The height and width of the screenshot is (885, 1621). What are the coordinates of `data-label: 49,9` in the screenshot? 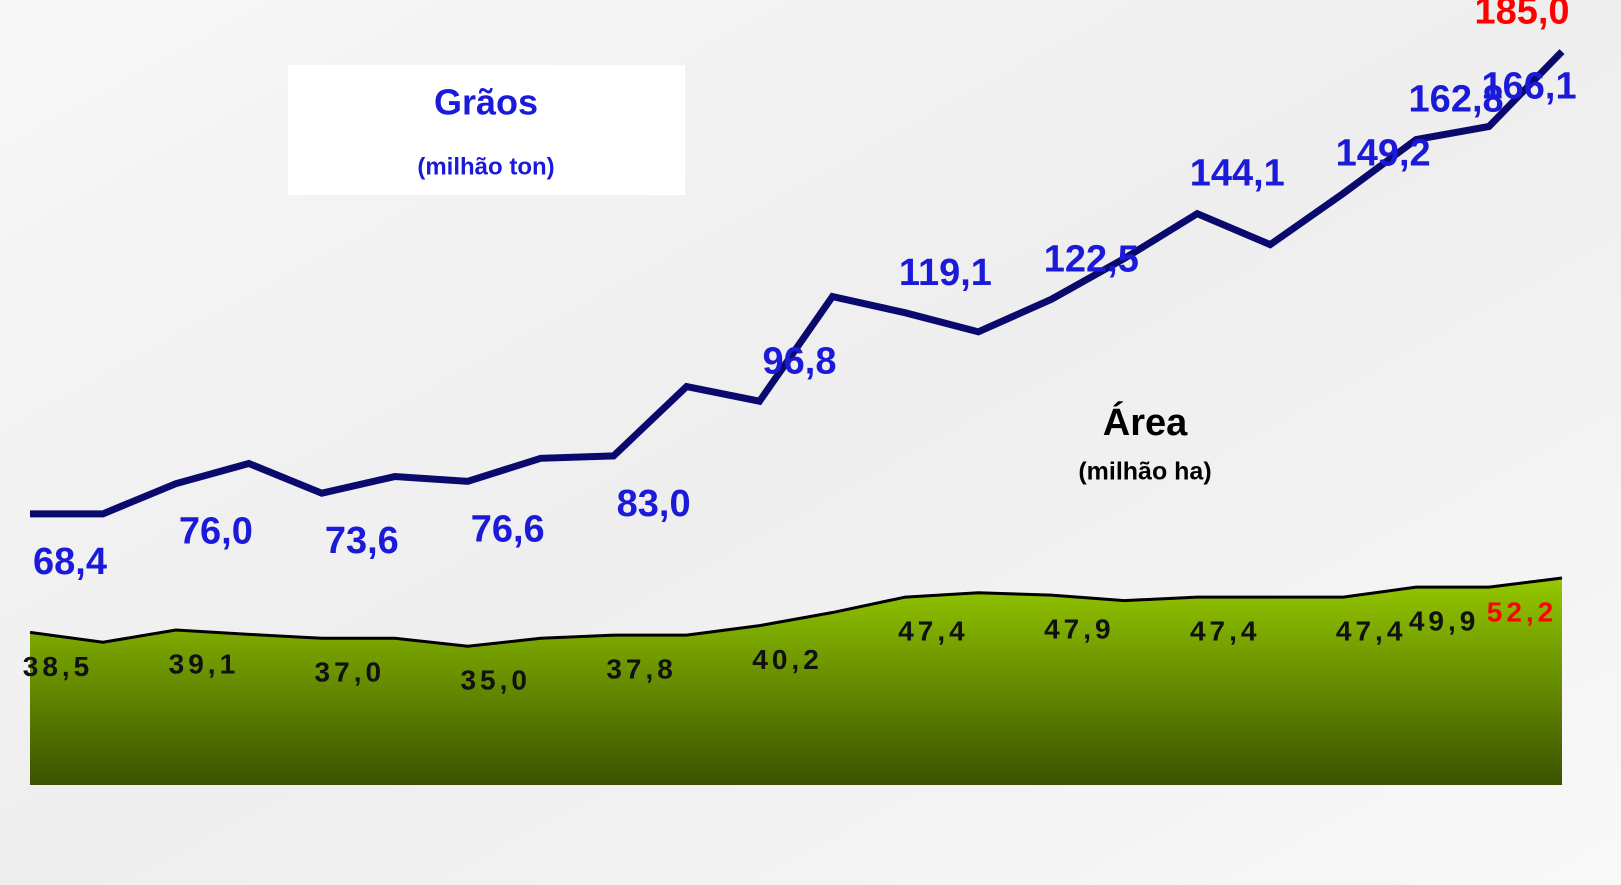 It's located at (1444, 621).